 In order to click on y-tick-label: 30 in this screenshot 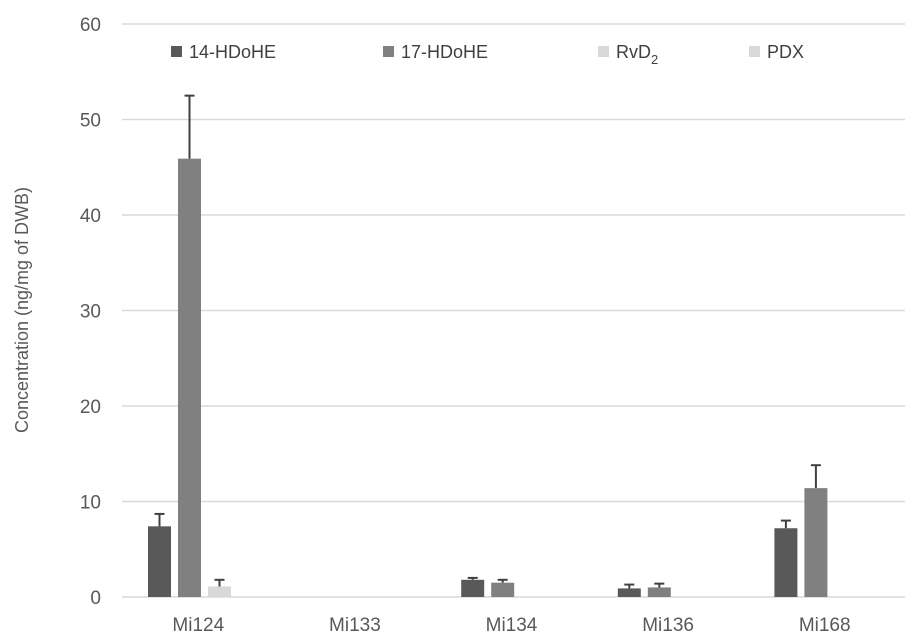, I will do `click(90, 312)`.